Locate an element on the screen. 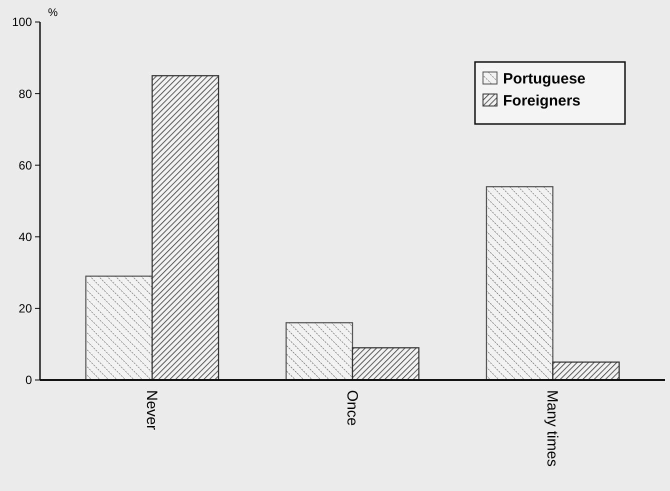 This screenshot has height=491, width=670. y-axis-title: % is located at coordinates (53, 13).